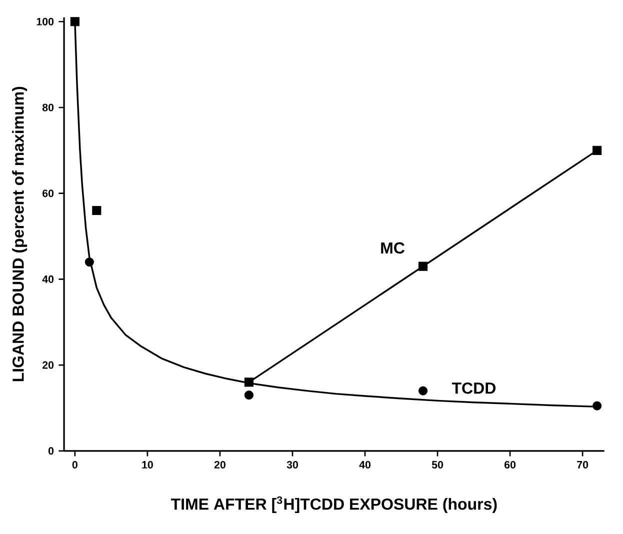 The width and height of the screenshot is (623, 534). I want to click on y-tick-label: 100, so click(45, 22).